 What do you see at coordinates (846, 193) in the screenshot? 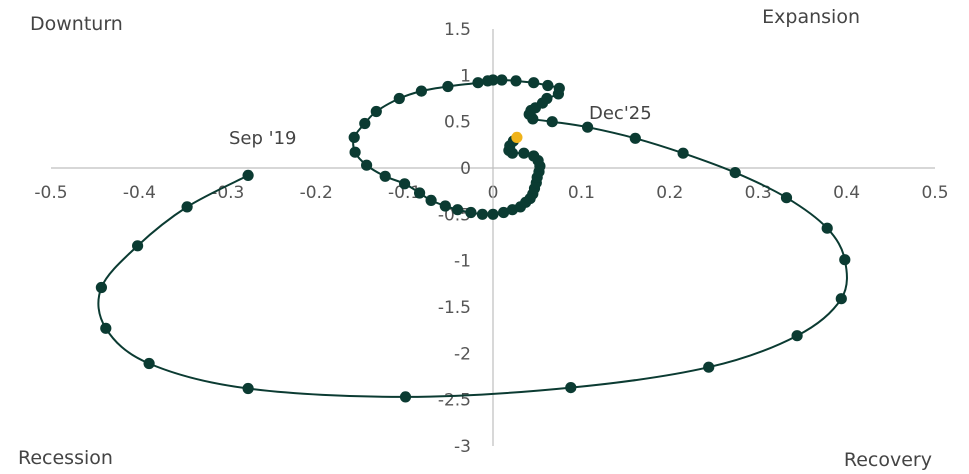
I see `x-tick-label: 0.4` at bounding box center [846, 193].